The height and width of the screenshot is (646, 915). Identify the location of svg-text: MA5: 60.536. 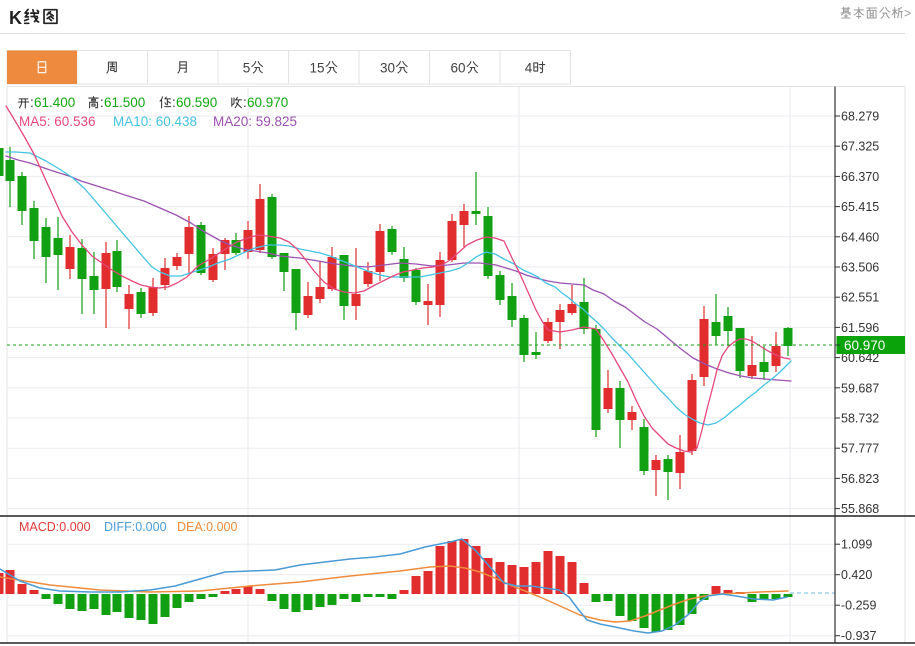
(57, 121).